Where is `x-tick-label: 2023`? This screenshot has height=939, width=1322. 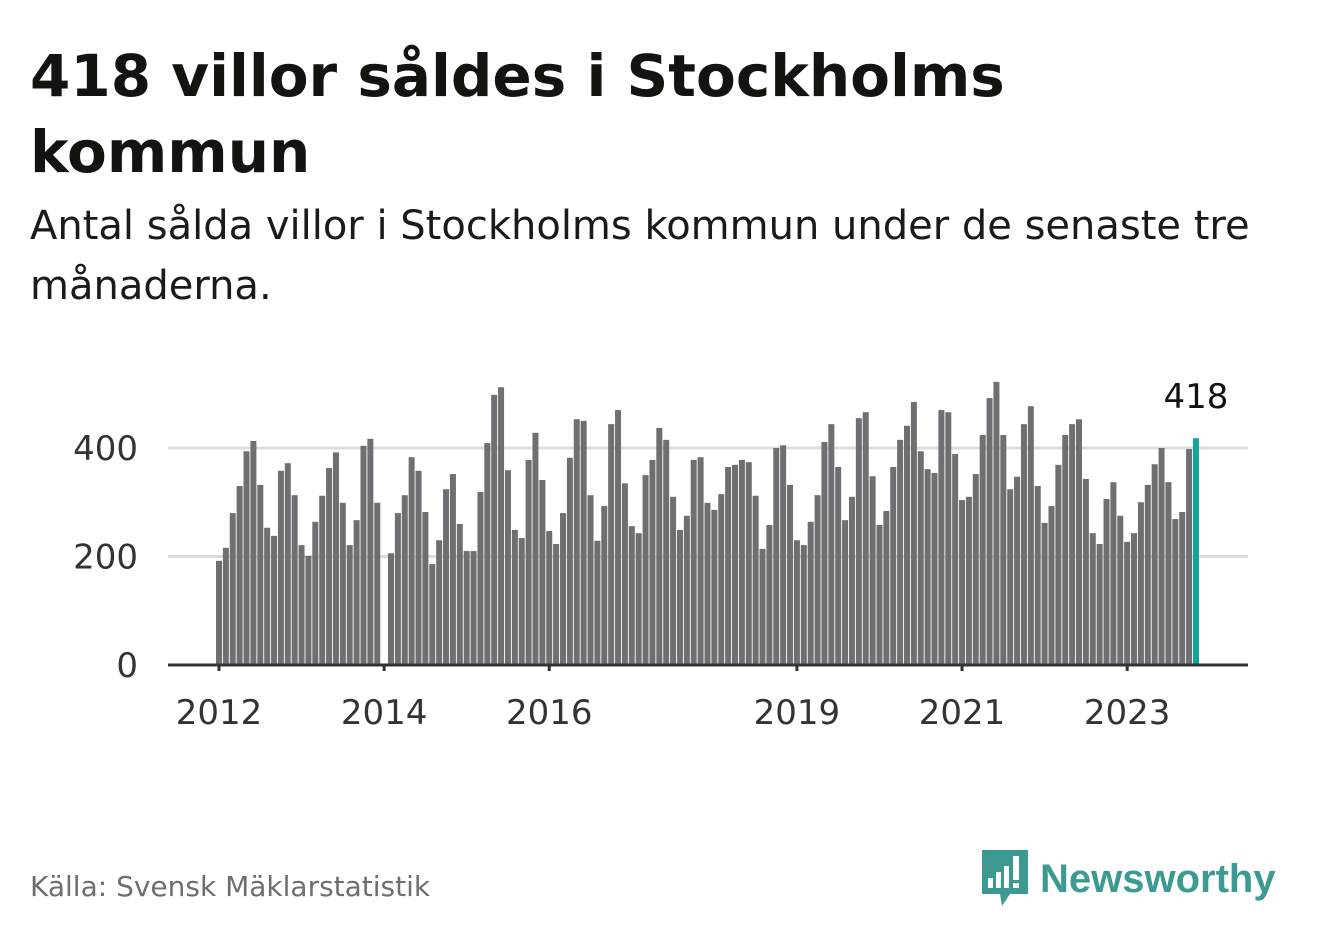
x-tick-label: 2023 is located at coordinates (1127, 713).